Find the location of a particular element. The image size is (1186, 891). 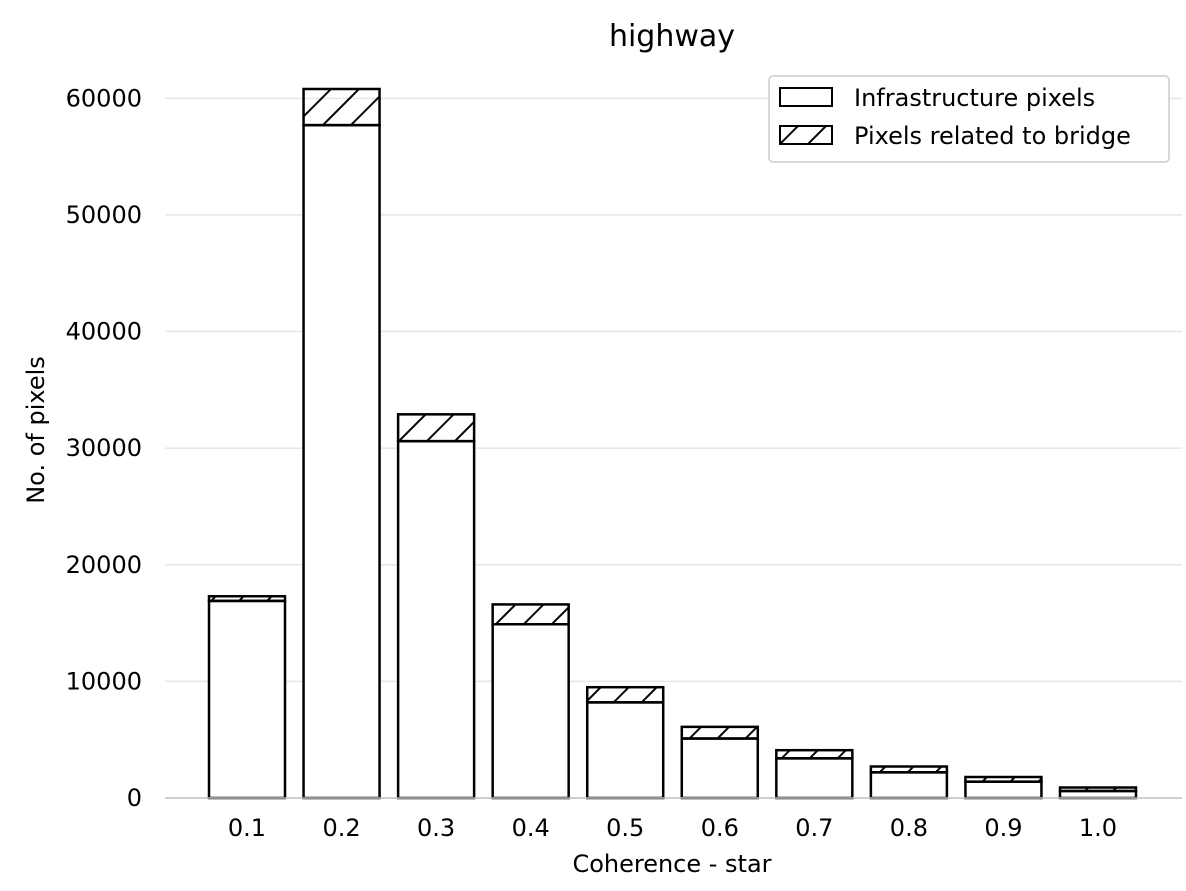

y-tick-label: 20000 is located at coordinates (104, 565).